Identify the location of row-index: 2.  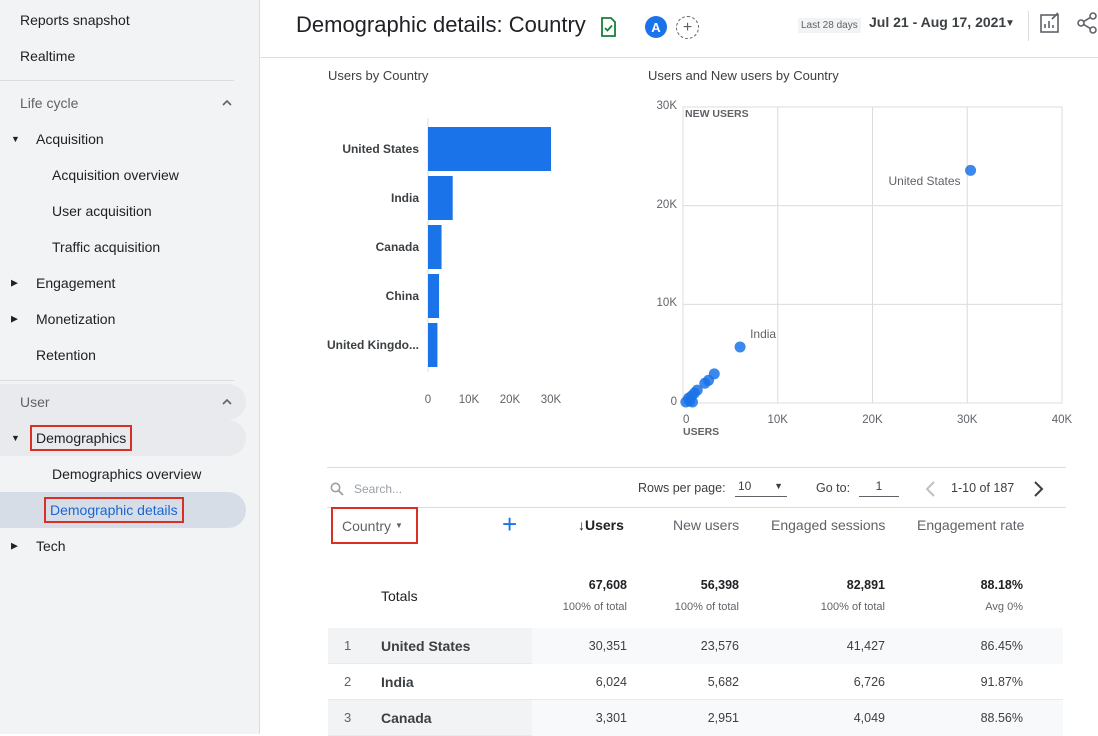
(348, 681).